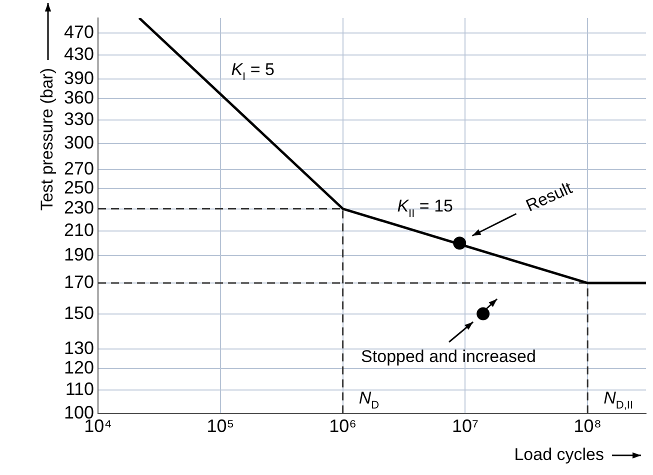 This screenshot has height=475, width=653. What do you see at coordinates (79, 98) in the screenshot?
I see `y-tick-label: 360` at bounding box center [79, 98].